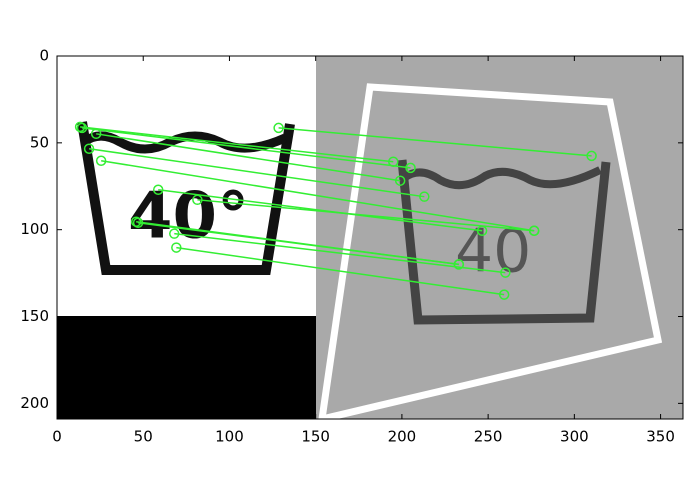 The image size is (695, 498). Describe the element at coordinates (34, 229) in the screenshot. I see `y-tick-label: 100` at that location.